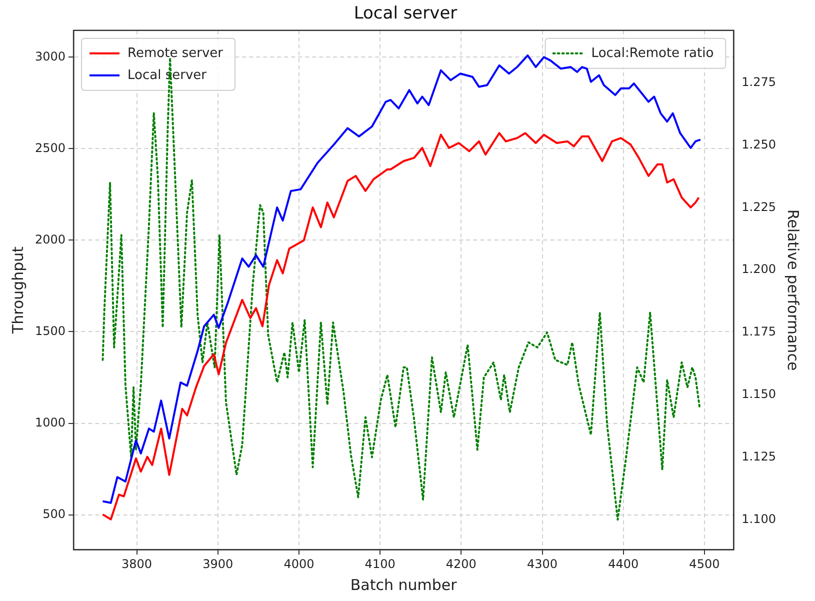 The height and width of the screenshot is (601, 815). I want to click on y2-tick-label: 1.225, so click(759, 207).